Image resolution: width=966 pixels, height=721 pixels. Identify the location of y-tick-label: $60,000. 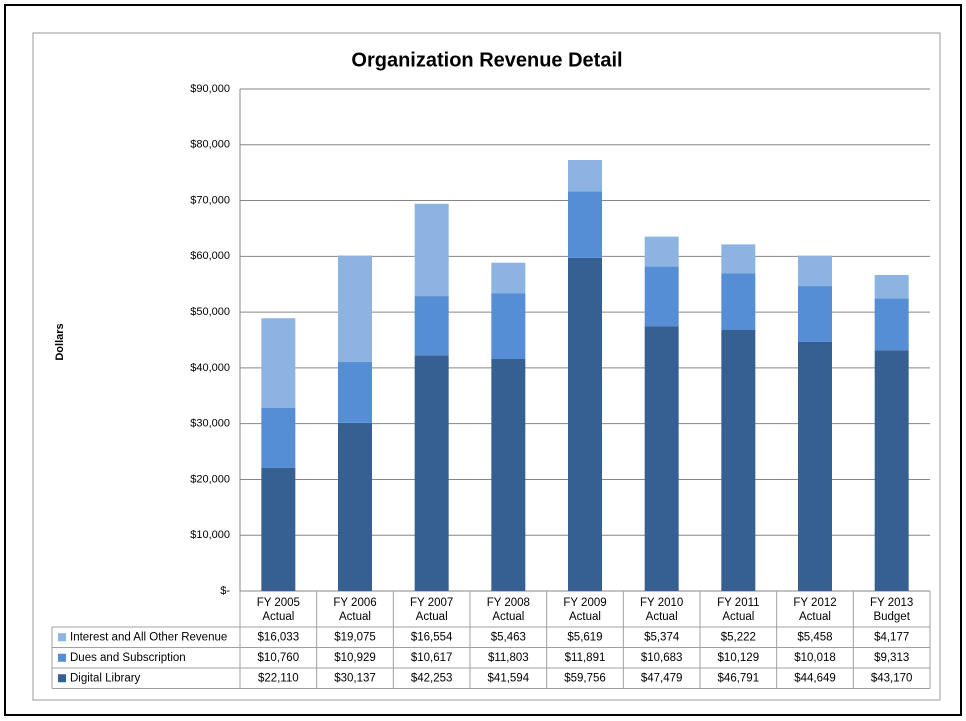
(210, 256).